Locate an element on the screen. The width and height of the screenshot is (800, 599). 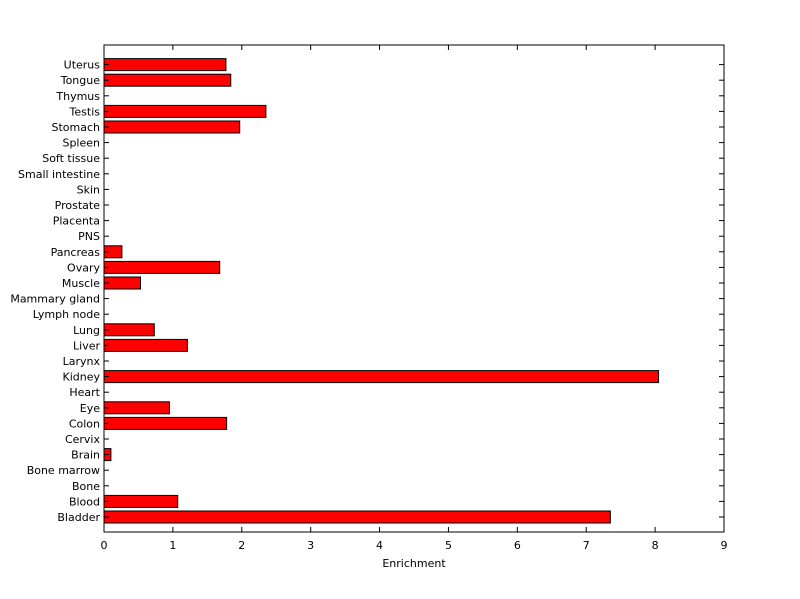
x-tick-label-2: 2 is located at coordinates (241, 545).